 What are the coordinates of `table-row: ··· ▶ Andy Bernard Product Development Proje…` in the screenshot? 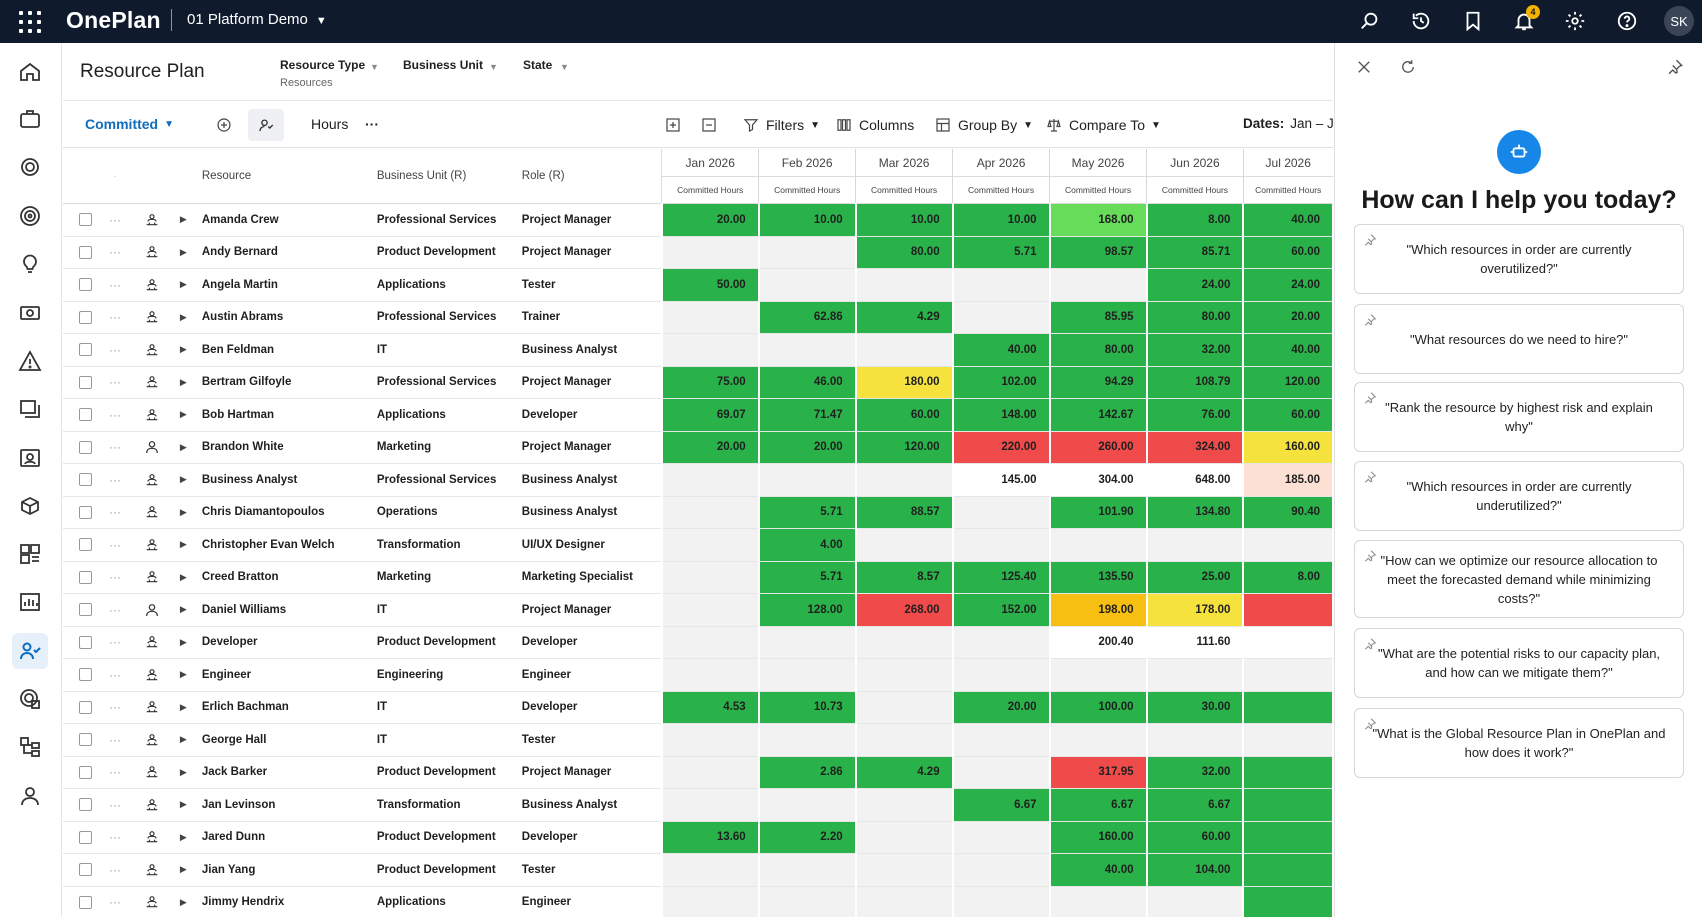 It's located at (698, 252).